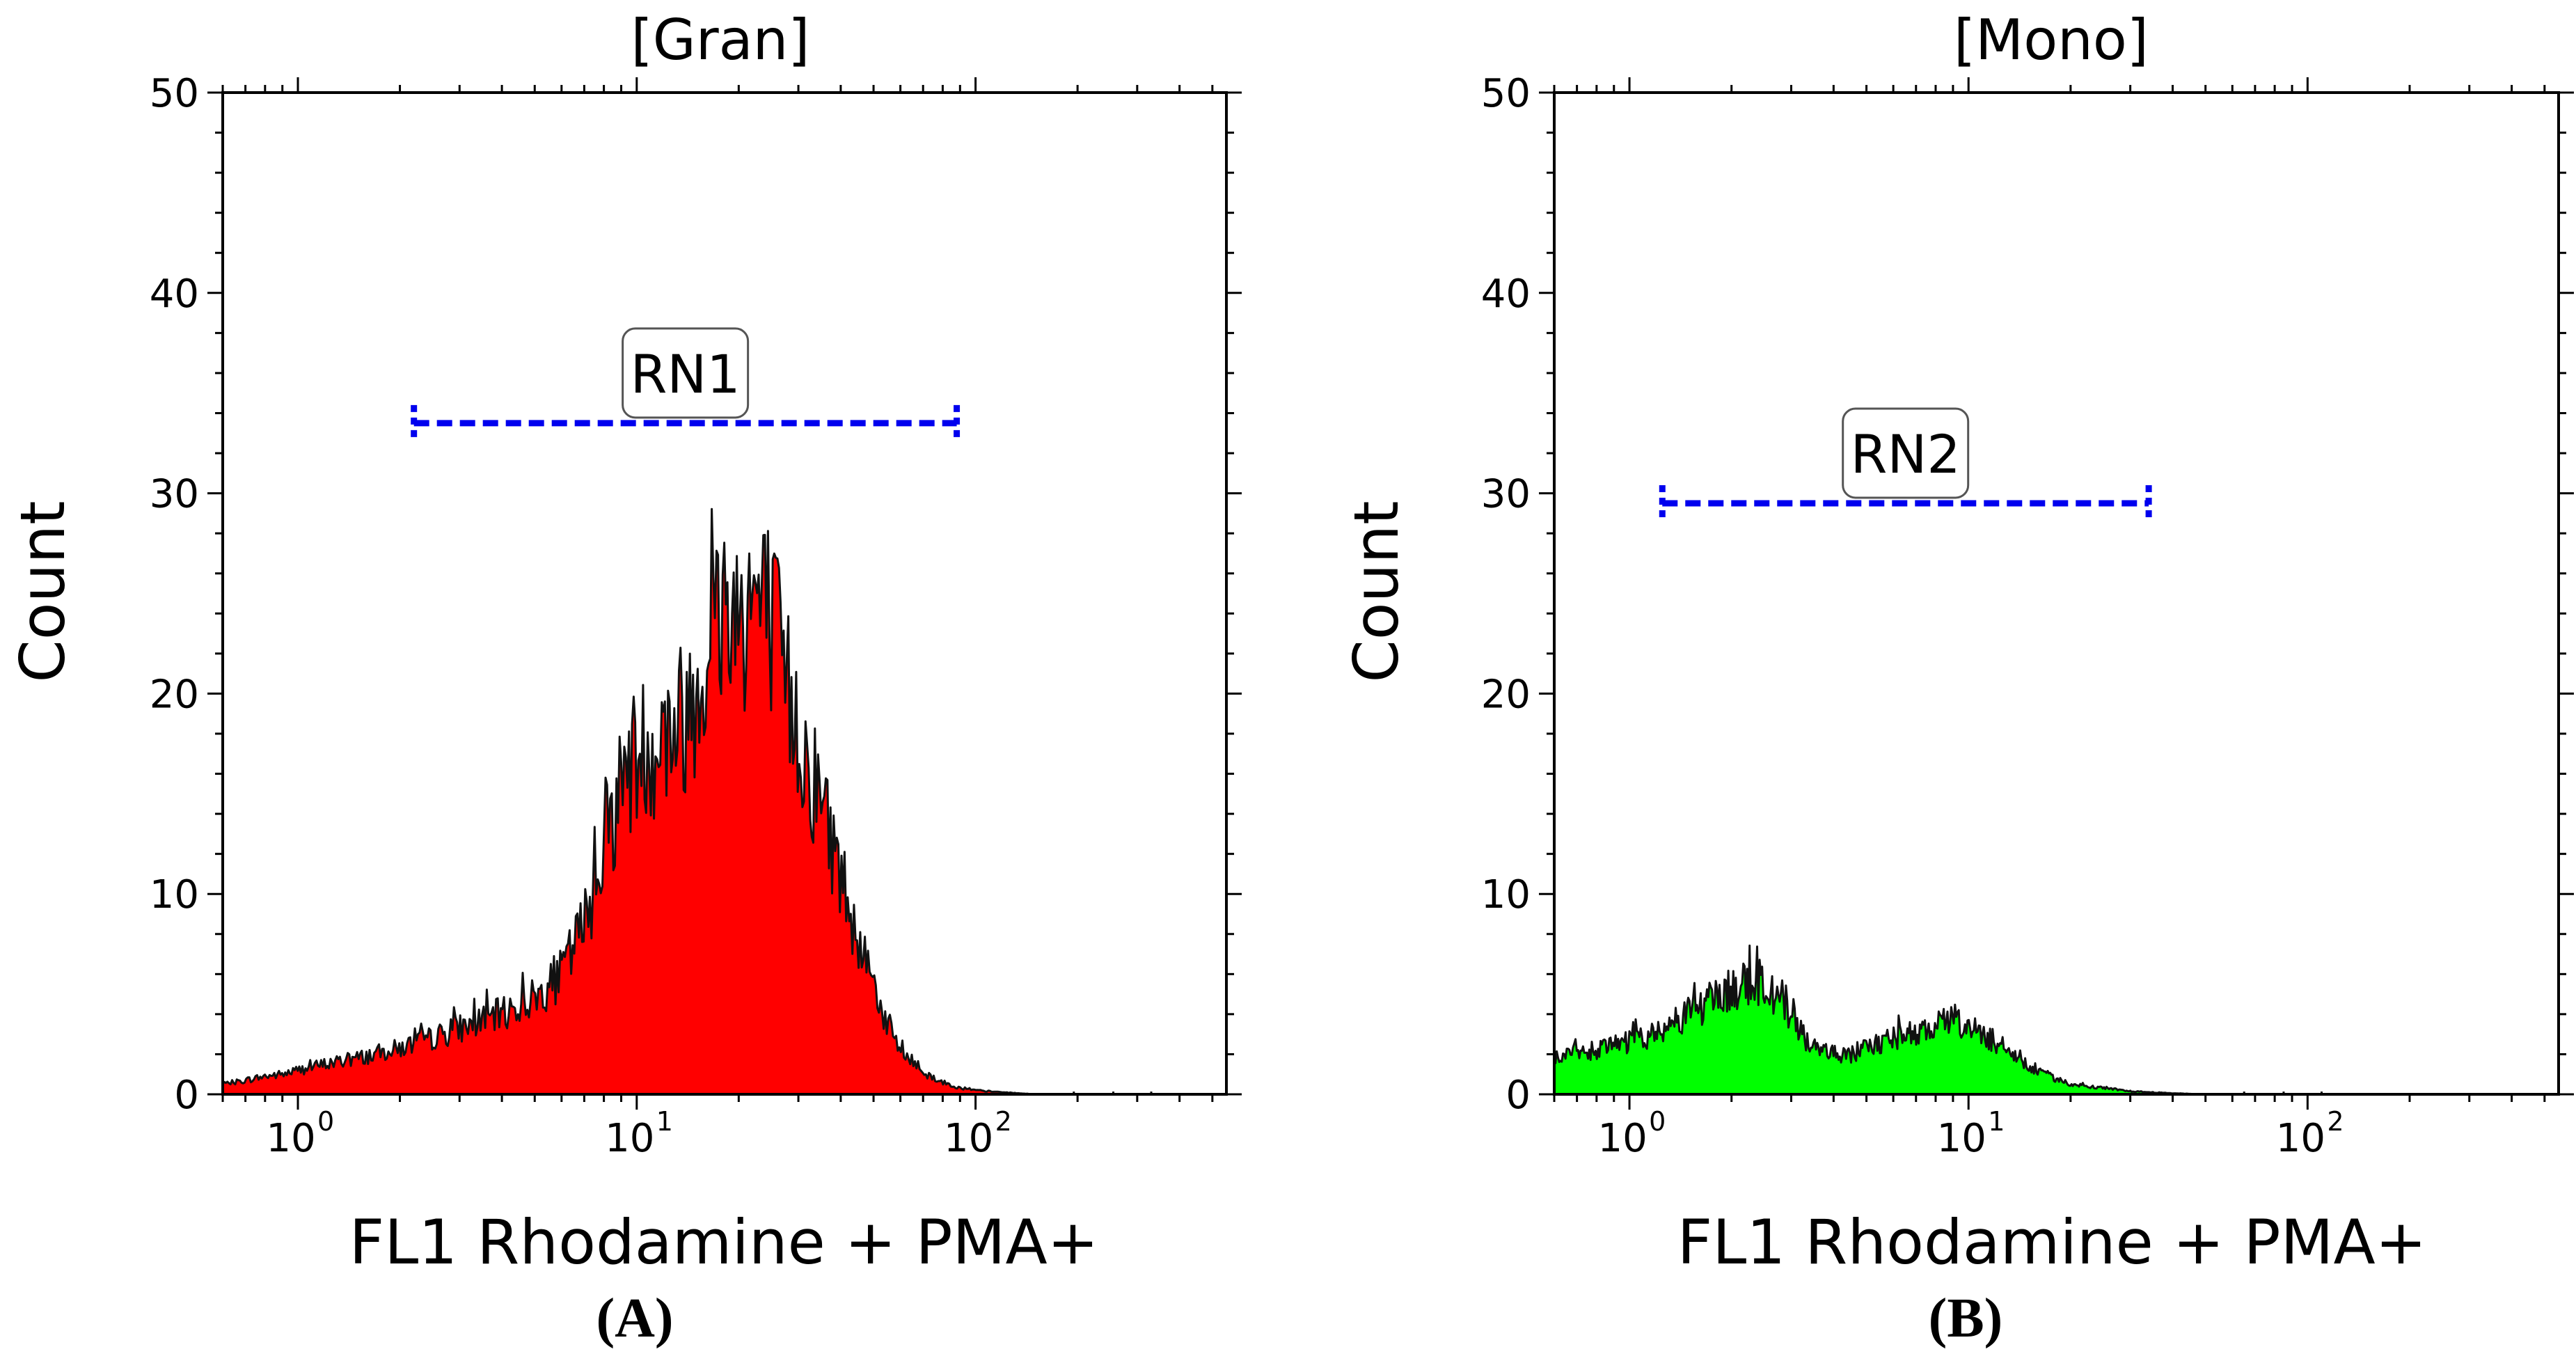 The image size is (2576, 1363). I want to click on panel-label: (B), so click(1966, 1318).